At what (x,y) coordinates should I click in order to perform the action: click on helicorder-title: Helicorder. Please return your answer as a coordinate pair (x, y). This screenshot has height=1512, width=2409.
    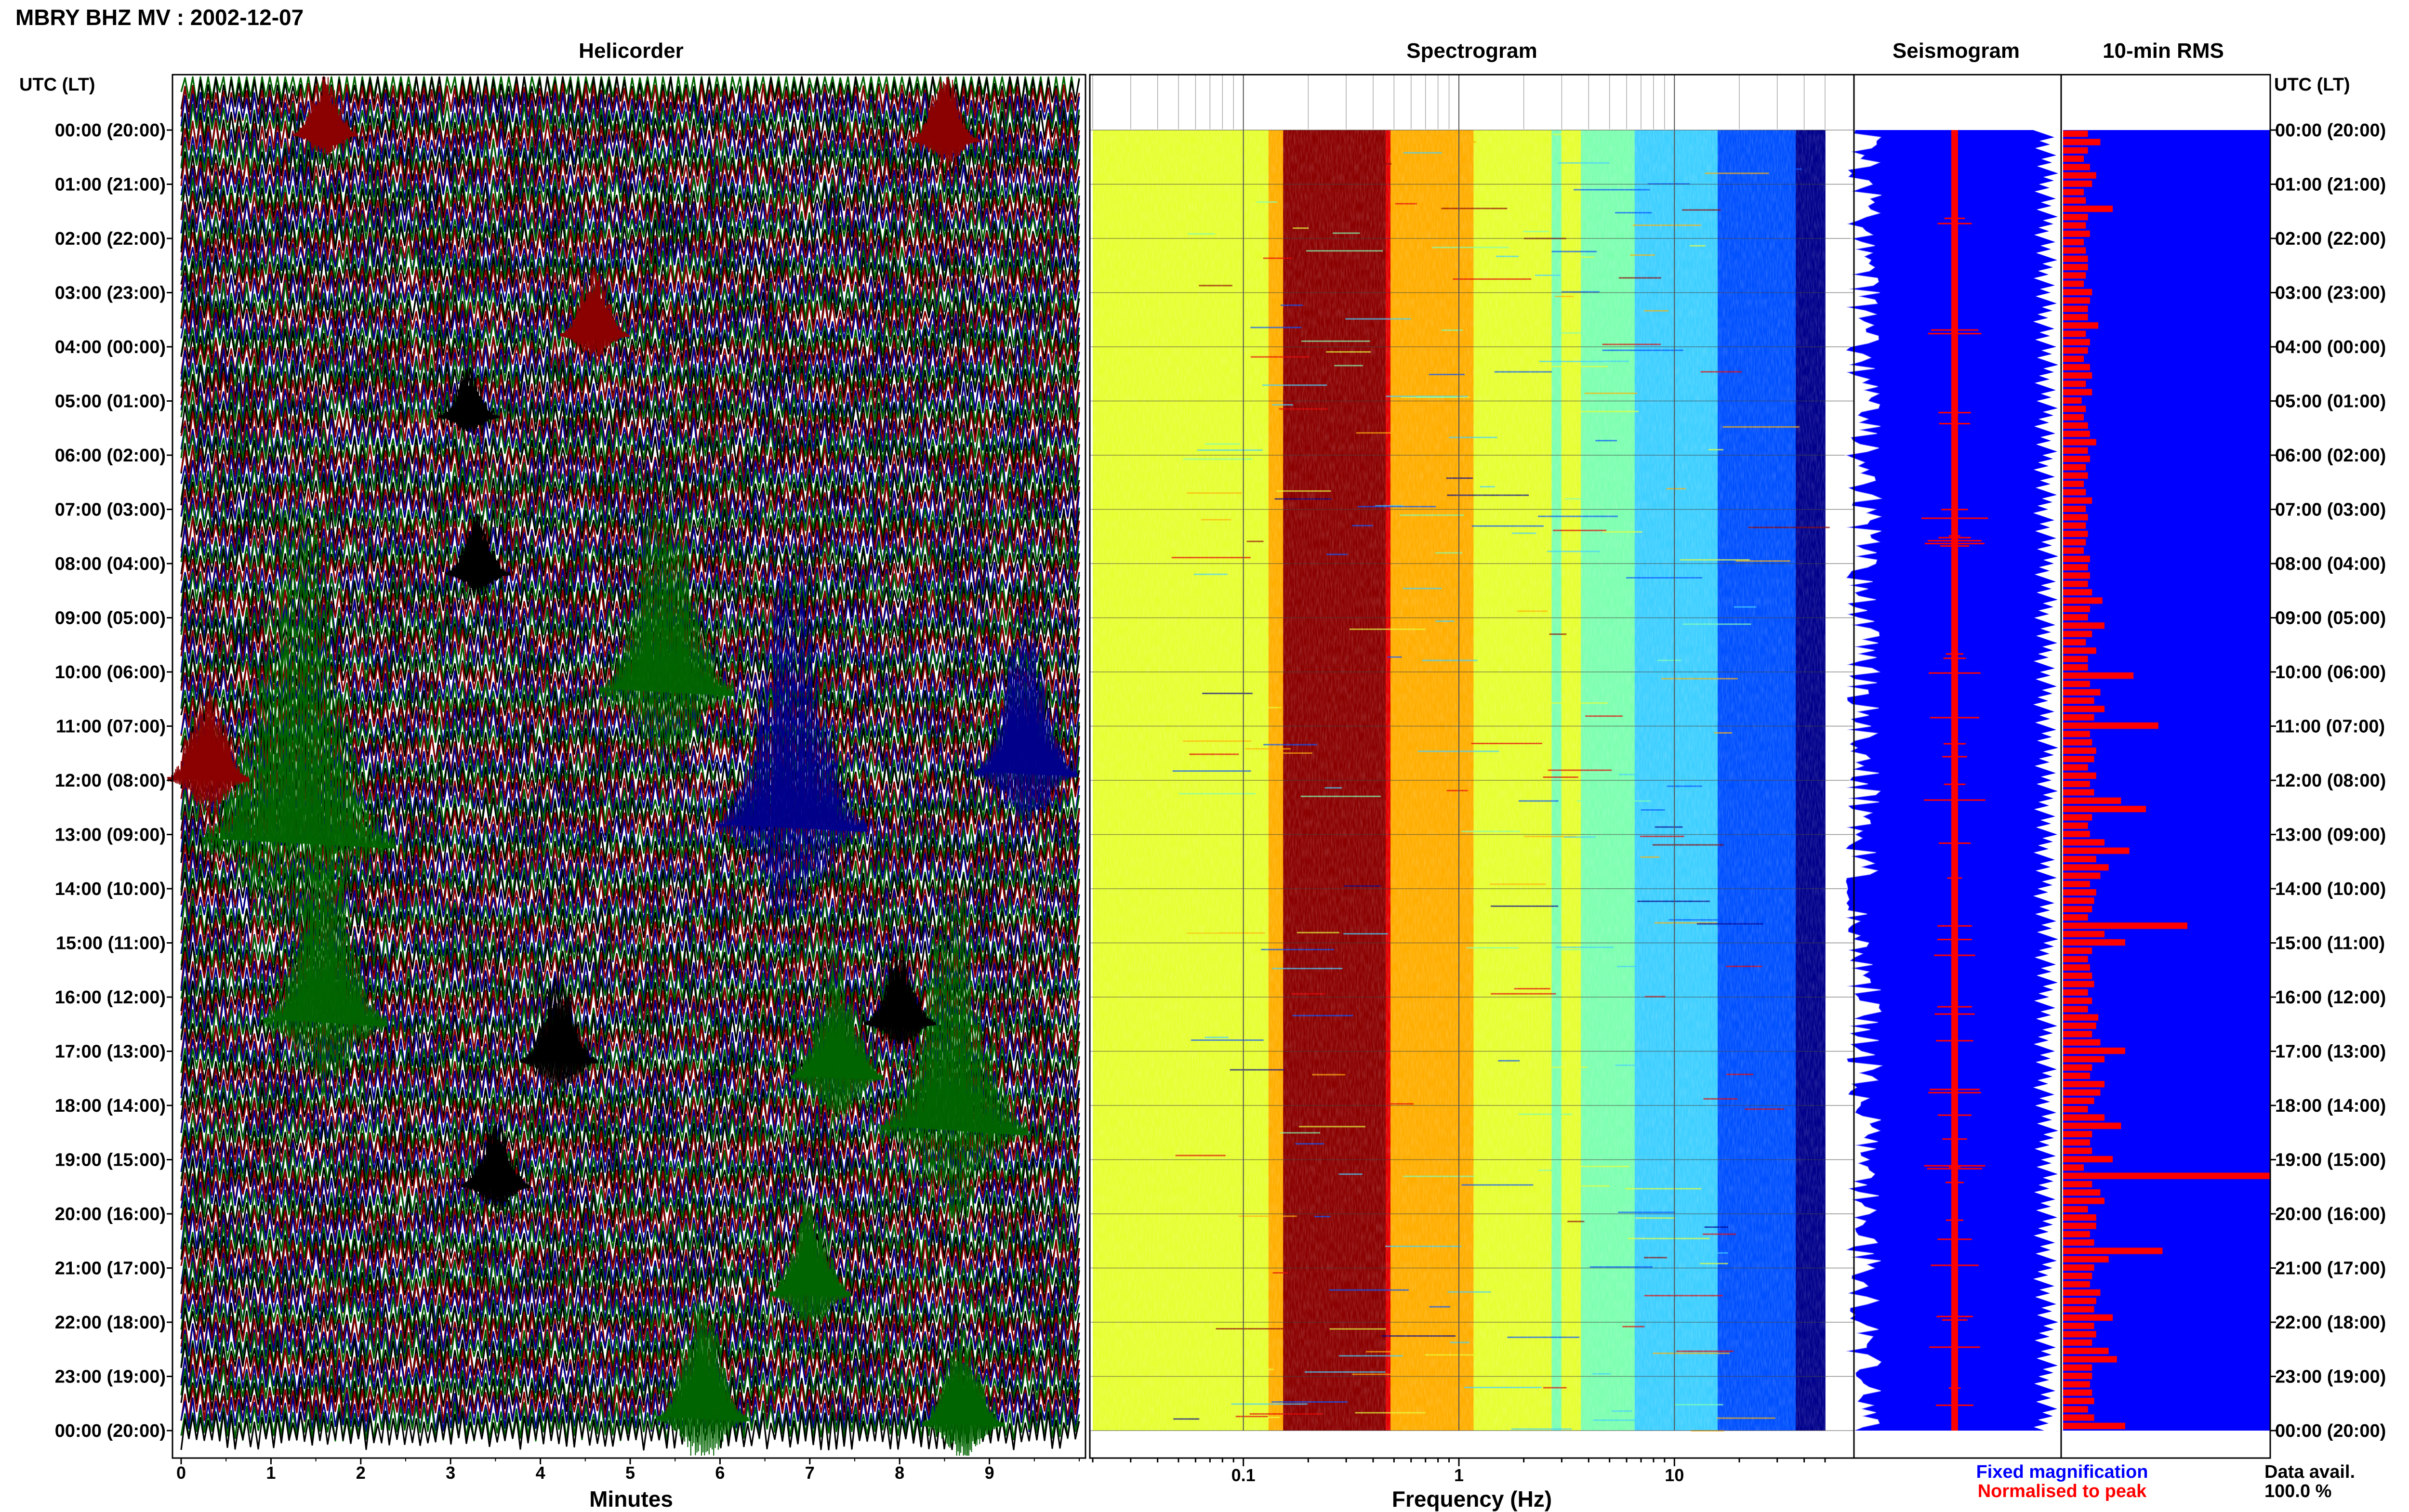
    Looking at the image, I should click on (631, 51).